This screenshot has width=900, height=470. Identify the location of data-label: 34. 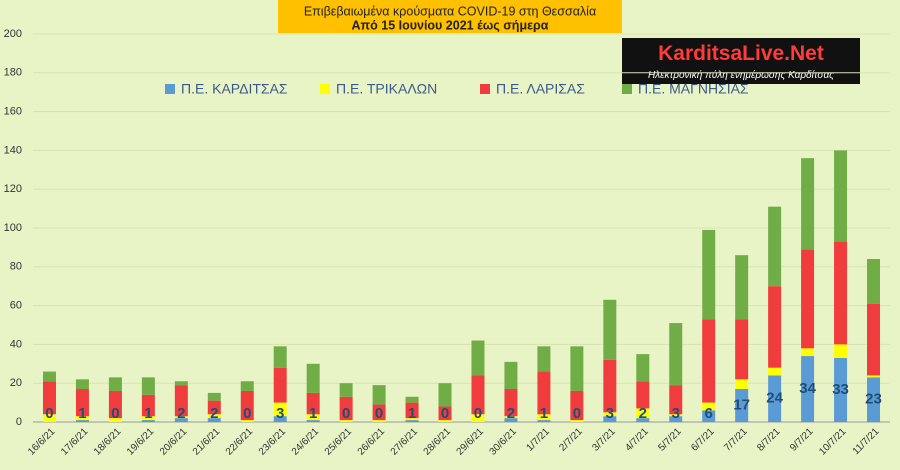
(807, 388).